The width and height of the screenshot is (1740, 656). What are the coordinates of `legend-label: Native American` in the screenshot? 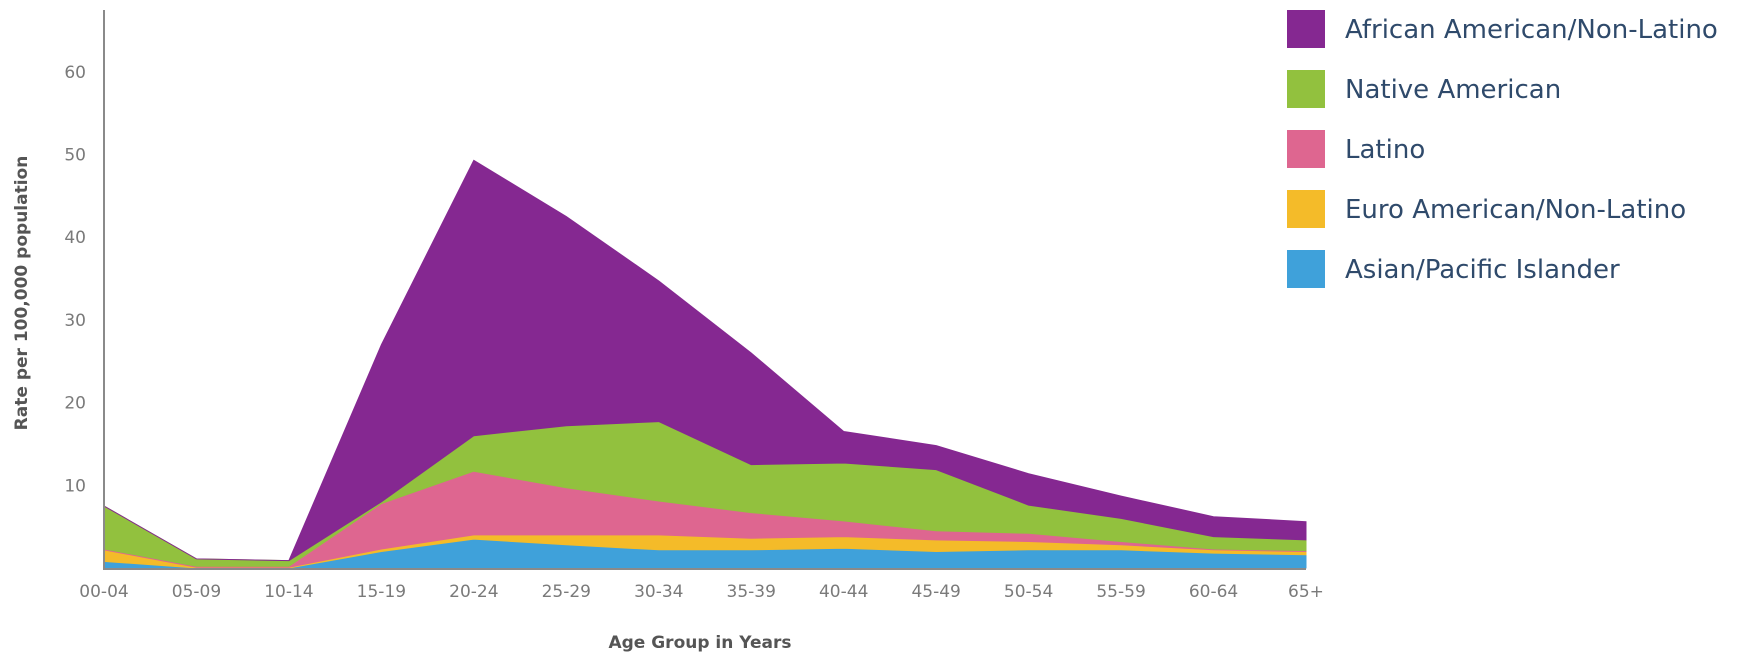 It's located at (1453, 90).